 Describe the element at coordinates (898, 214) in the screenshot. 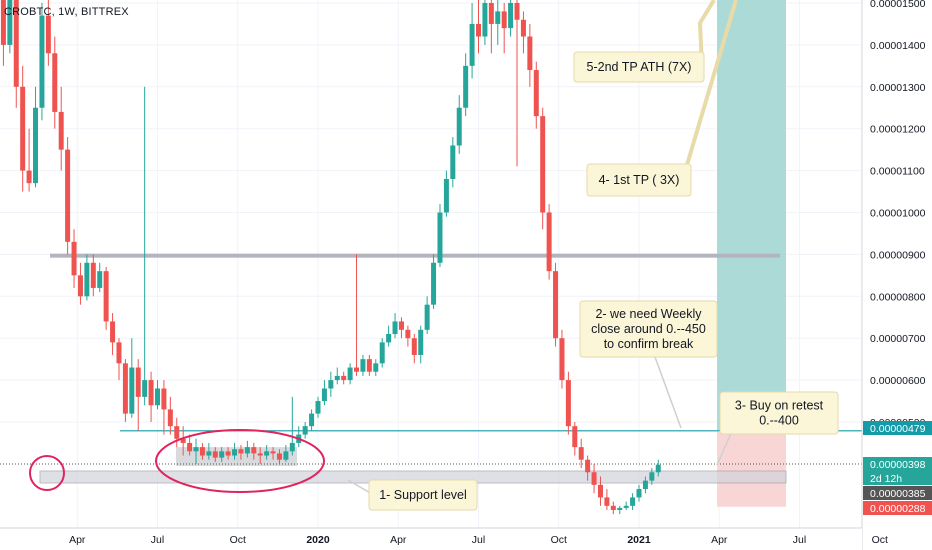

I see `y-tick-label: 0.00001000` at that location.